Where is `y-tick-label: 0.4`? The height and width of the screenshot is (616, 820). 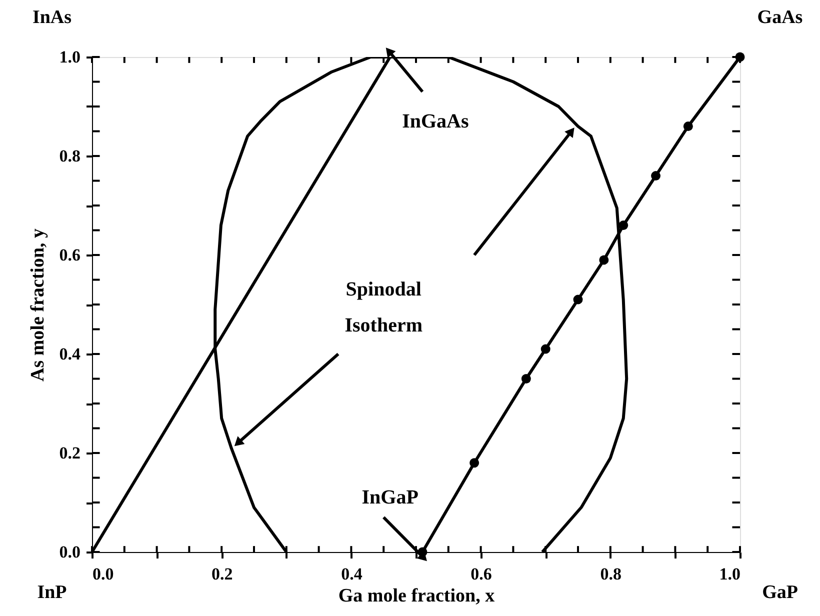 y-tick-label: 0.4 is located at coordinates (70, 354).